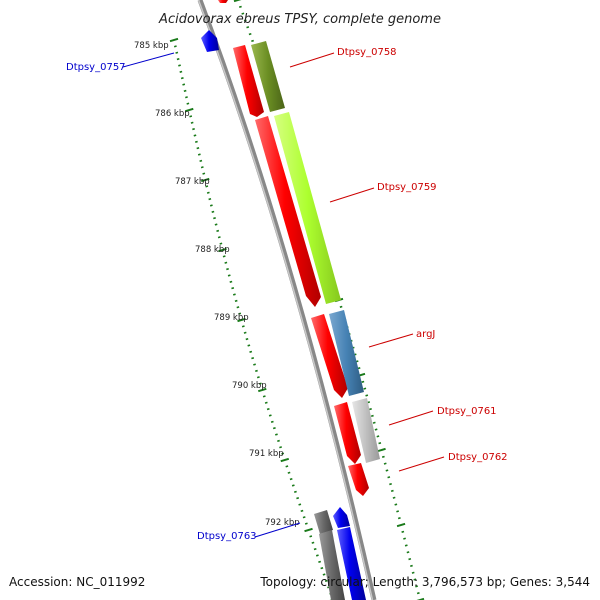  What do you see at coordinates (249, 386) in the screenshot?
I see `tick-label: 790 kbp` at bounding box center [249, 386].